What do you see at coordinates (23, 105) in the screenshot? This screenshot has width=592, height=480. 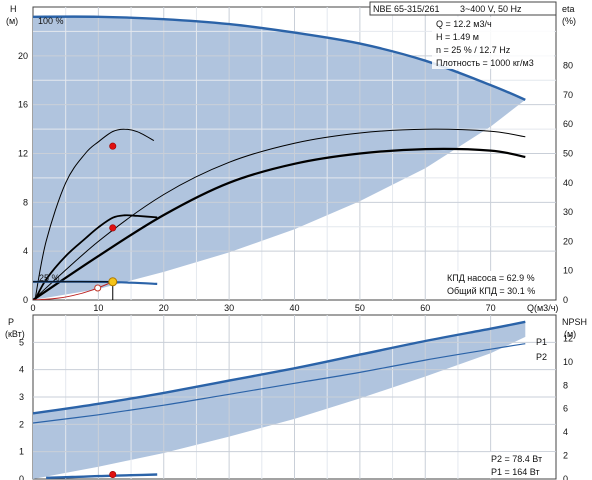 I see `top-left-tick-label: 16` at bounding box center [23, 105].